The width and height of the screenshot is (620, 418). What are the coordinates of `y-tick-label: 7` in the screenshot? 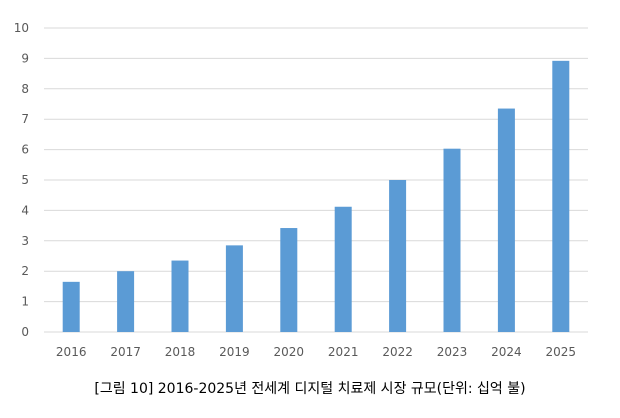 It's located at (25, 119).